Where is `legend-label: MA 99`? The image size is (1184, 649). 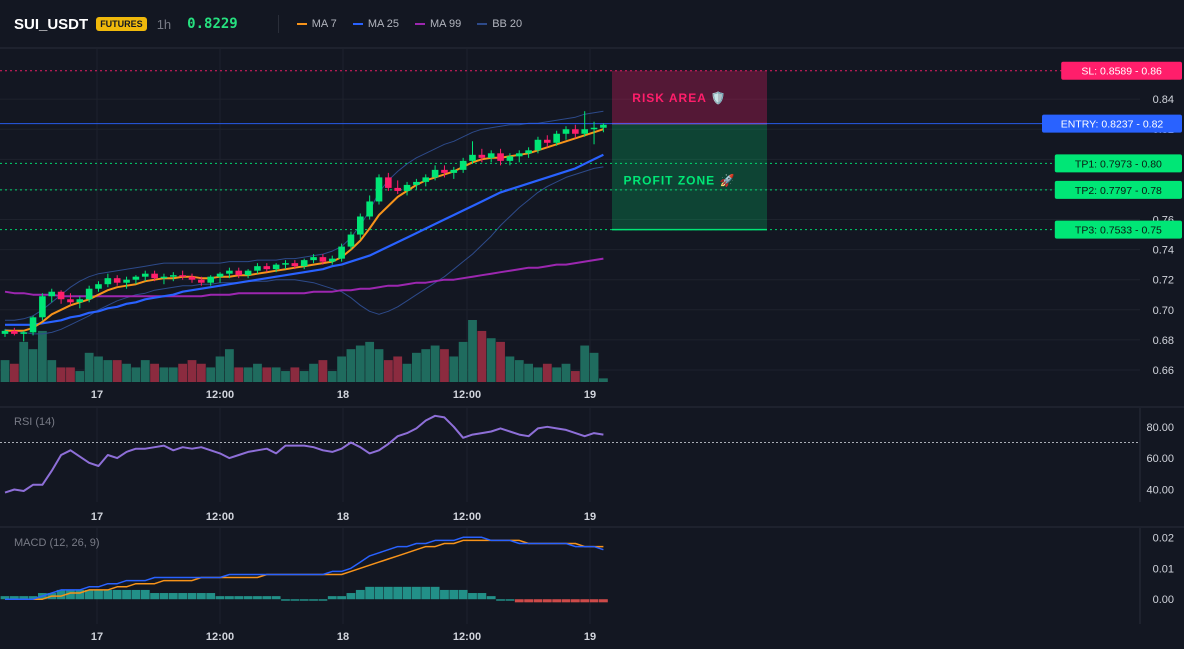
legend-label: MA 99 is located at coordinates (446, 24).